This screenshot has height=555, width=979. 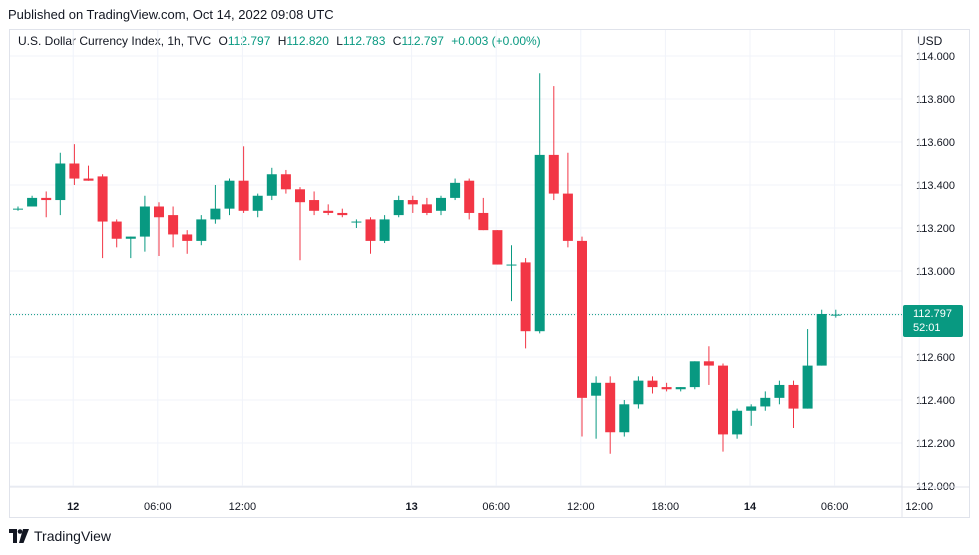 What do you see at coordinates (932, 314) in the screenshot?
I see `last-price-value: 112.797` at bounding box center [932, 314].